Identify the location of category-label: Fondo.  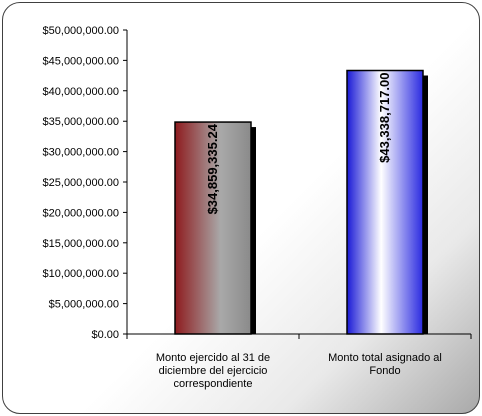
(384, 371).